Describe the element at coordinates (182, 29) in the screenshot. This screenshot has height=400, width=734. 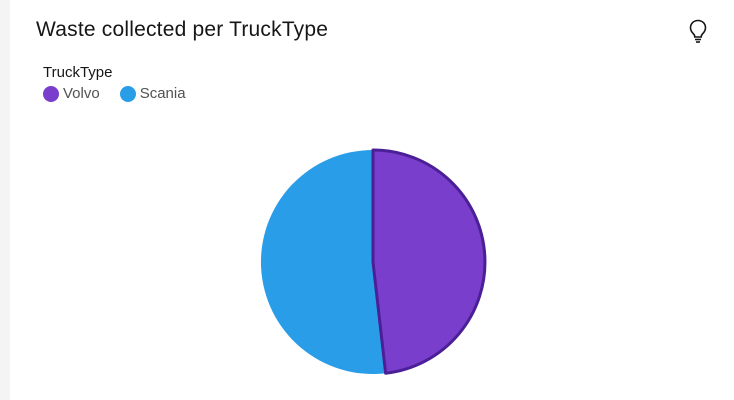
I see `chart-title: Waste collected per TruckType` at that location.